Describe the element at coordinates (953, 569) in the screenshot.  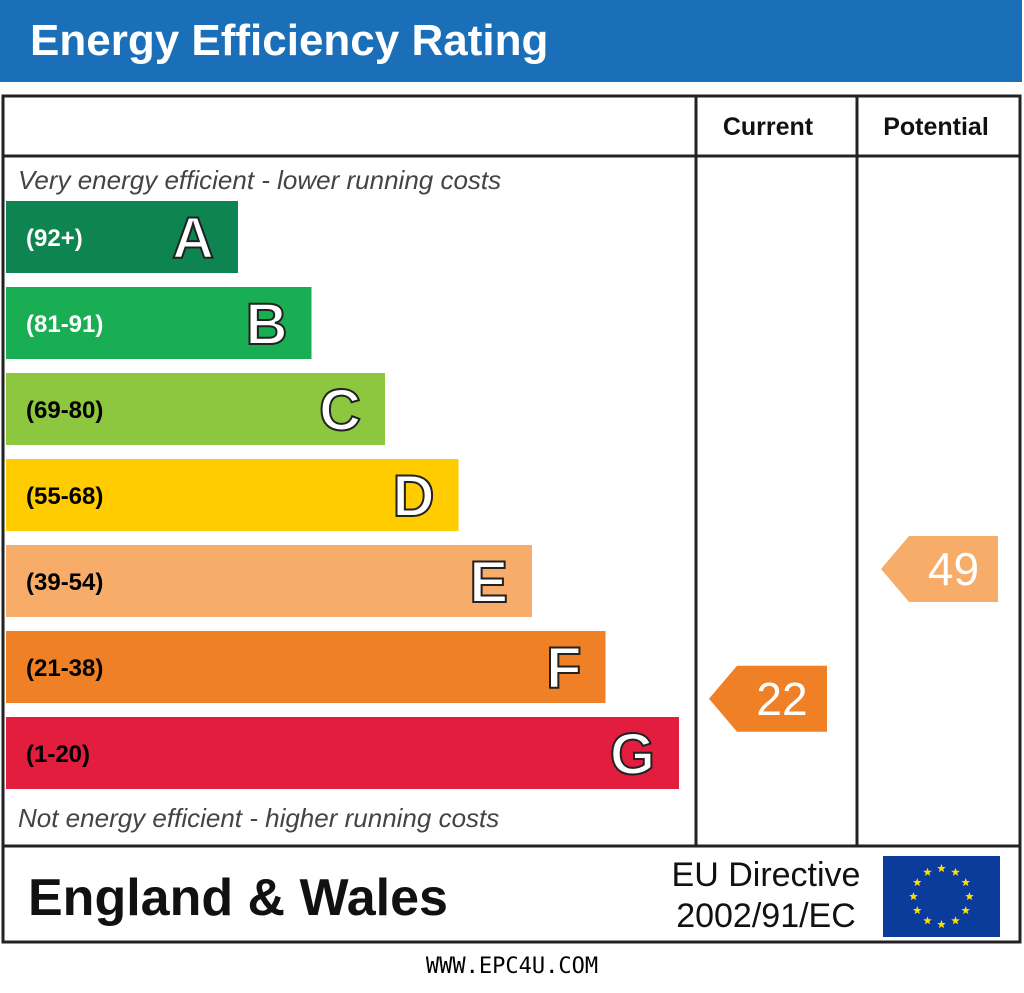
I see `potential-rating-value: 49` at that location.